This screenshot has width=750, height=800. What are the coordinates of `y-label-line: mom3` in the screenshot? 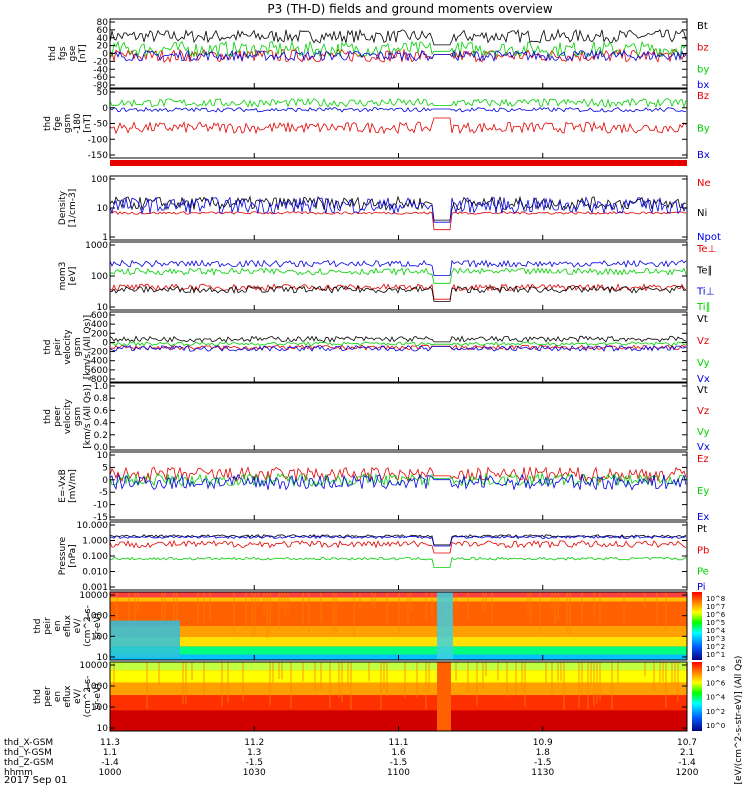 It's located at (63, 276).